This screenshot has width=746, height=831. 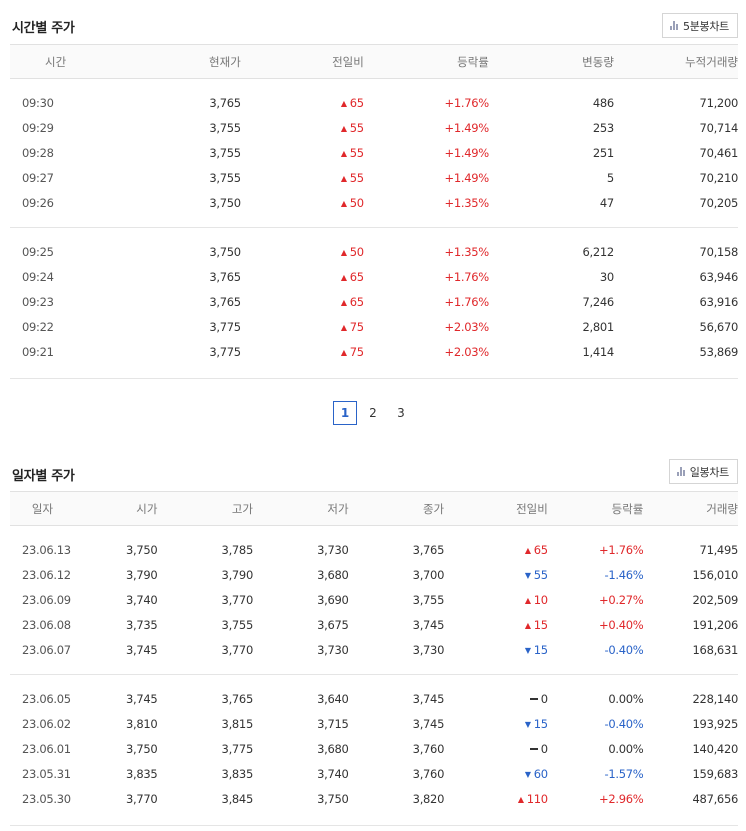 What do you see at coordinates (333, 724) in the screenshot?
I see `low-cell: 3,715` at bounding box center [333, 724].